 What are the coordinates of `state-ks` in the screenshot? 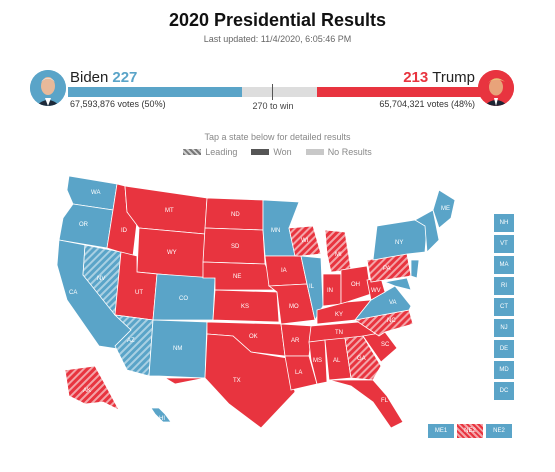 It's located at (246, 306).